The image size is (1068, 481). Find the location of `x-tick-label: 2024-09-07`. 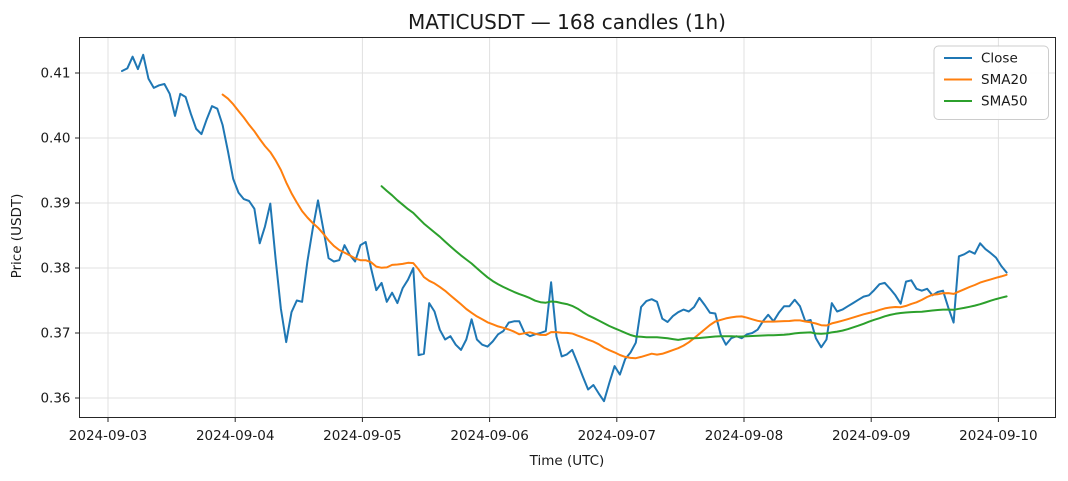

x-tick-label: 2024-09-07 is located at coordinates (617, 436).